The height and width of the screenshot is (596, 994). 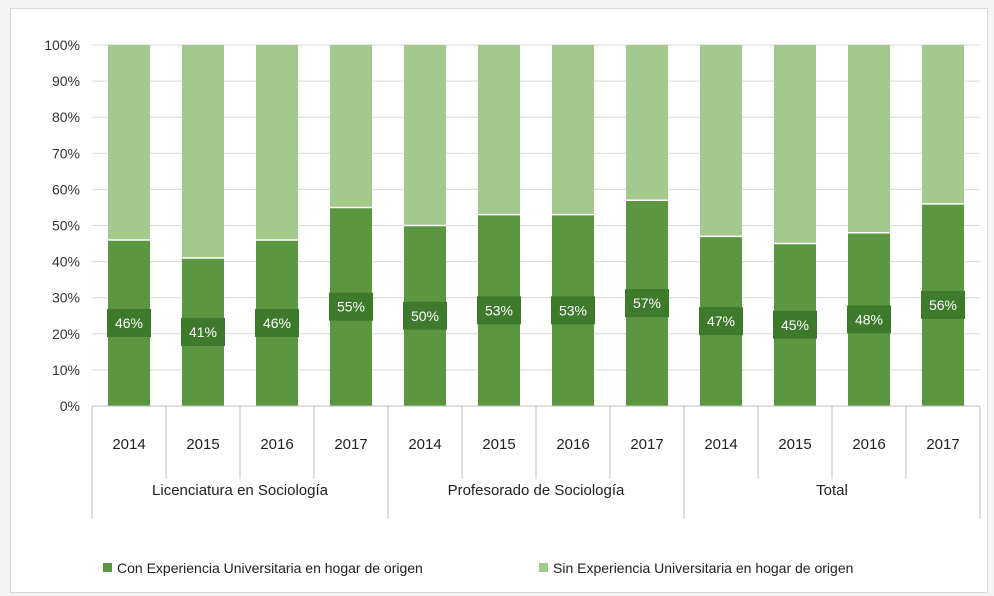 What do you see at coordinates (66, 262) in the screenshot?
I see `y-tick-label: 40%` at bounding box center [66, 262].